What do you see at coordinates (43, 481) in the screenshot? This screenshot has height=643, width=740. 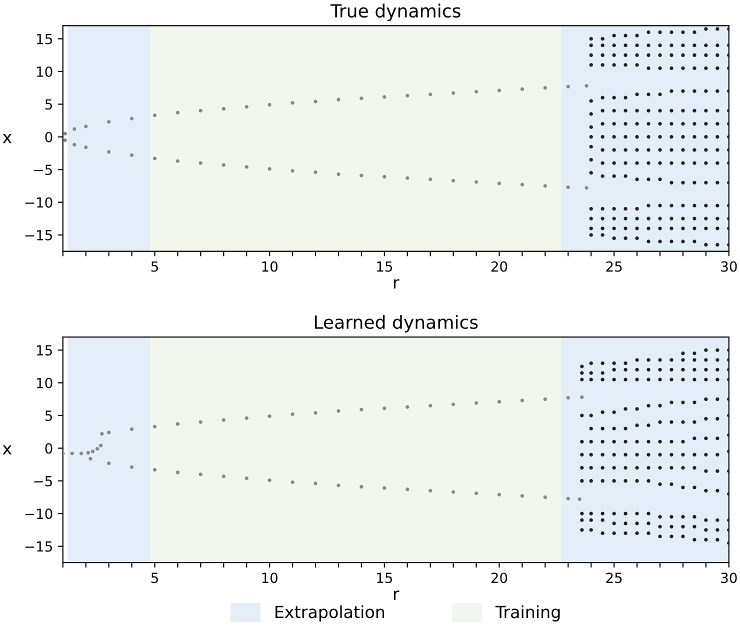 I see `y-tick-label: −5` at bounding box center [43, 481].